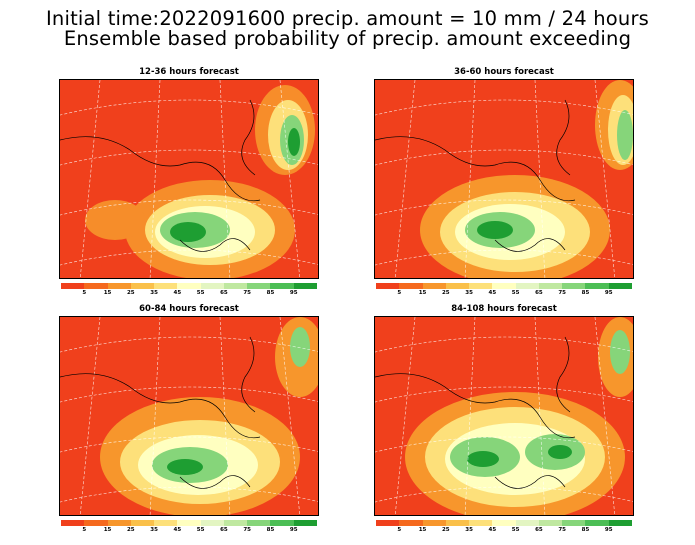  What do you see at coordinates (189, 72) in the screenshot?
I see `panel-title: 12-36 hours forecast` at bounding box center [189, 72].